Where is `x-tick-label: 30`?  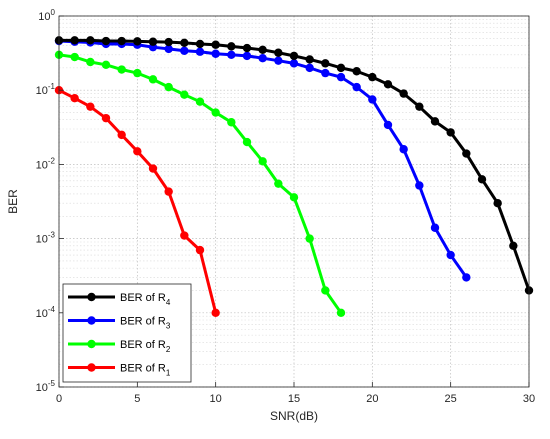 x-tick-label: 30 is located at coordinates (529, 399).